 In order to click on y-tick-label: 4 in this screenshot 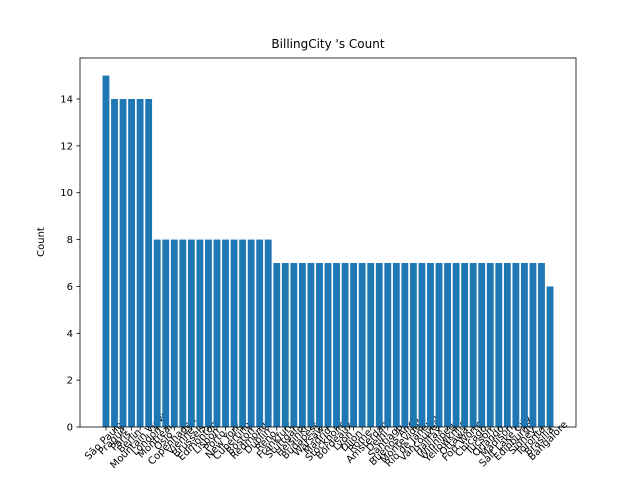, I will do `click(70, 334)`.